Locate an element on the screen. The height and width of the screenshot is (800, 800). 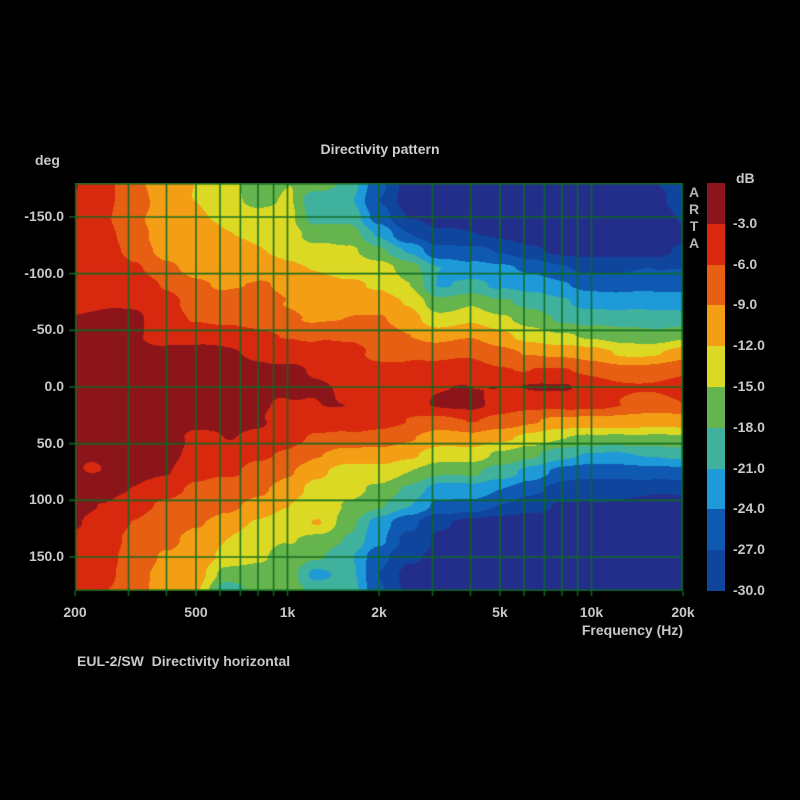
colorbar-unit-label: dB is located at coordinates (745, 178).